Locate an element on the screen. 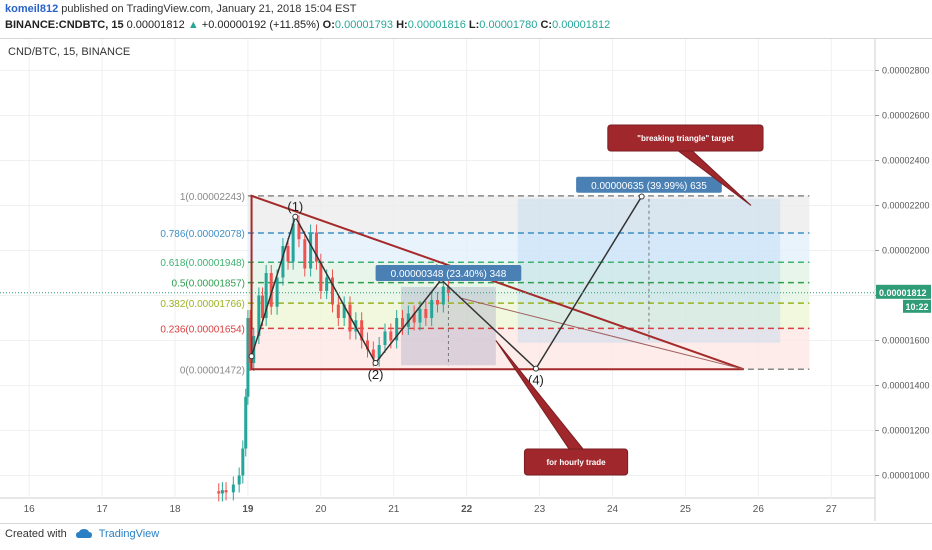 This screenshot has width=932, height=550. triangle-extension-line is located at coordinates (601, 333).